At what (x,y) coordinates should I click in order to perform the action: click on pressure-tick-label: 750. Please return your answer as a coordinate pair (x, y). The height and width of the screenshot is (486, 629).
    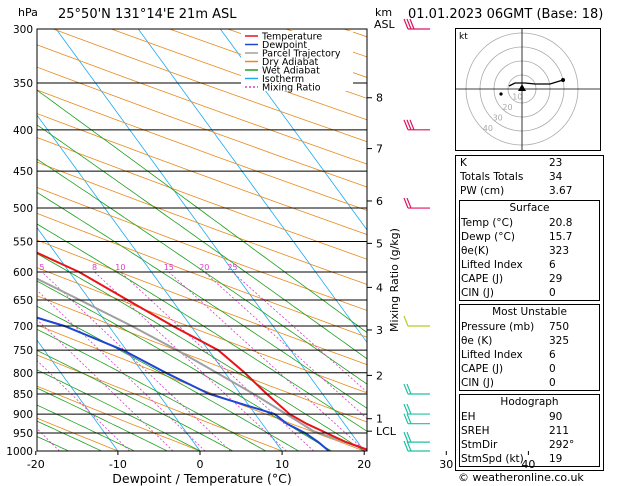
    Looking at the image, I should click on (23, 351).